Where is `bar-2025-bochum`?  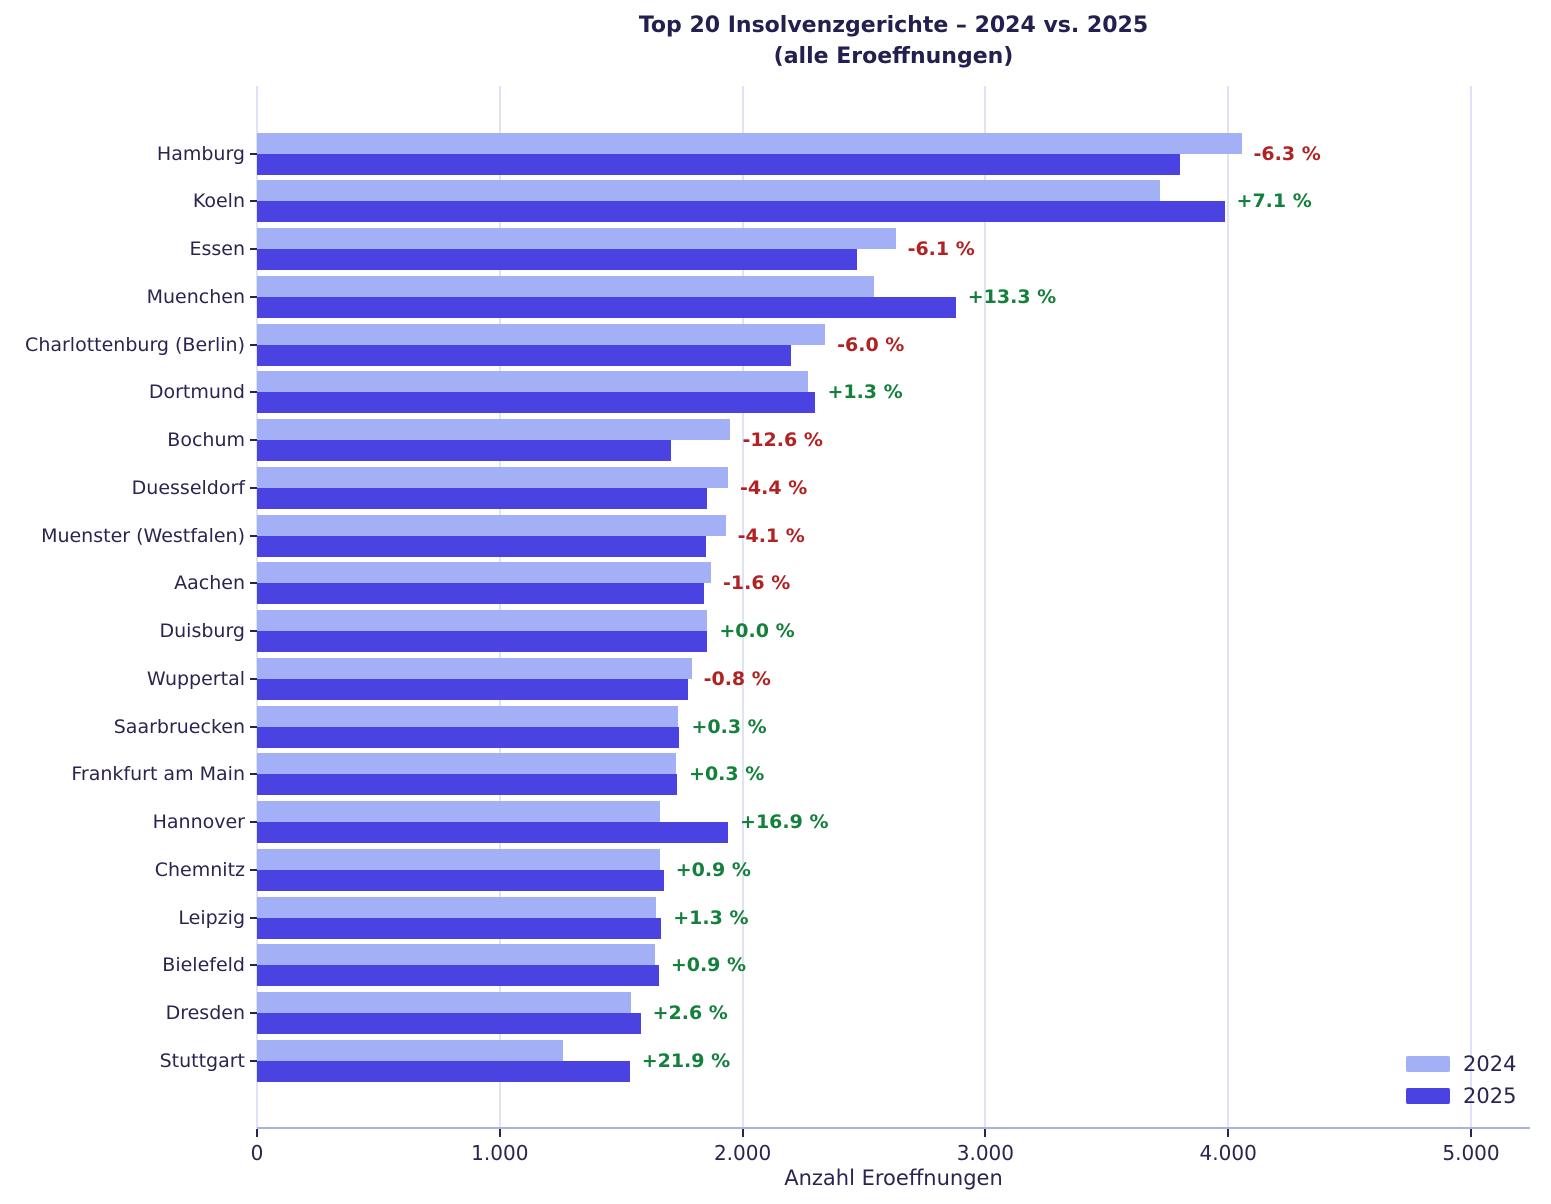
bar-2025-bochum is located at coordinates (464, 451).